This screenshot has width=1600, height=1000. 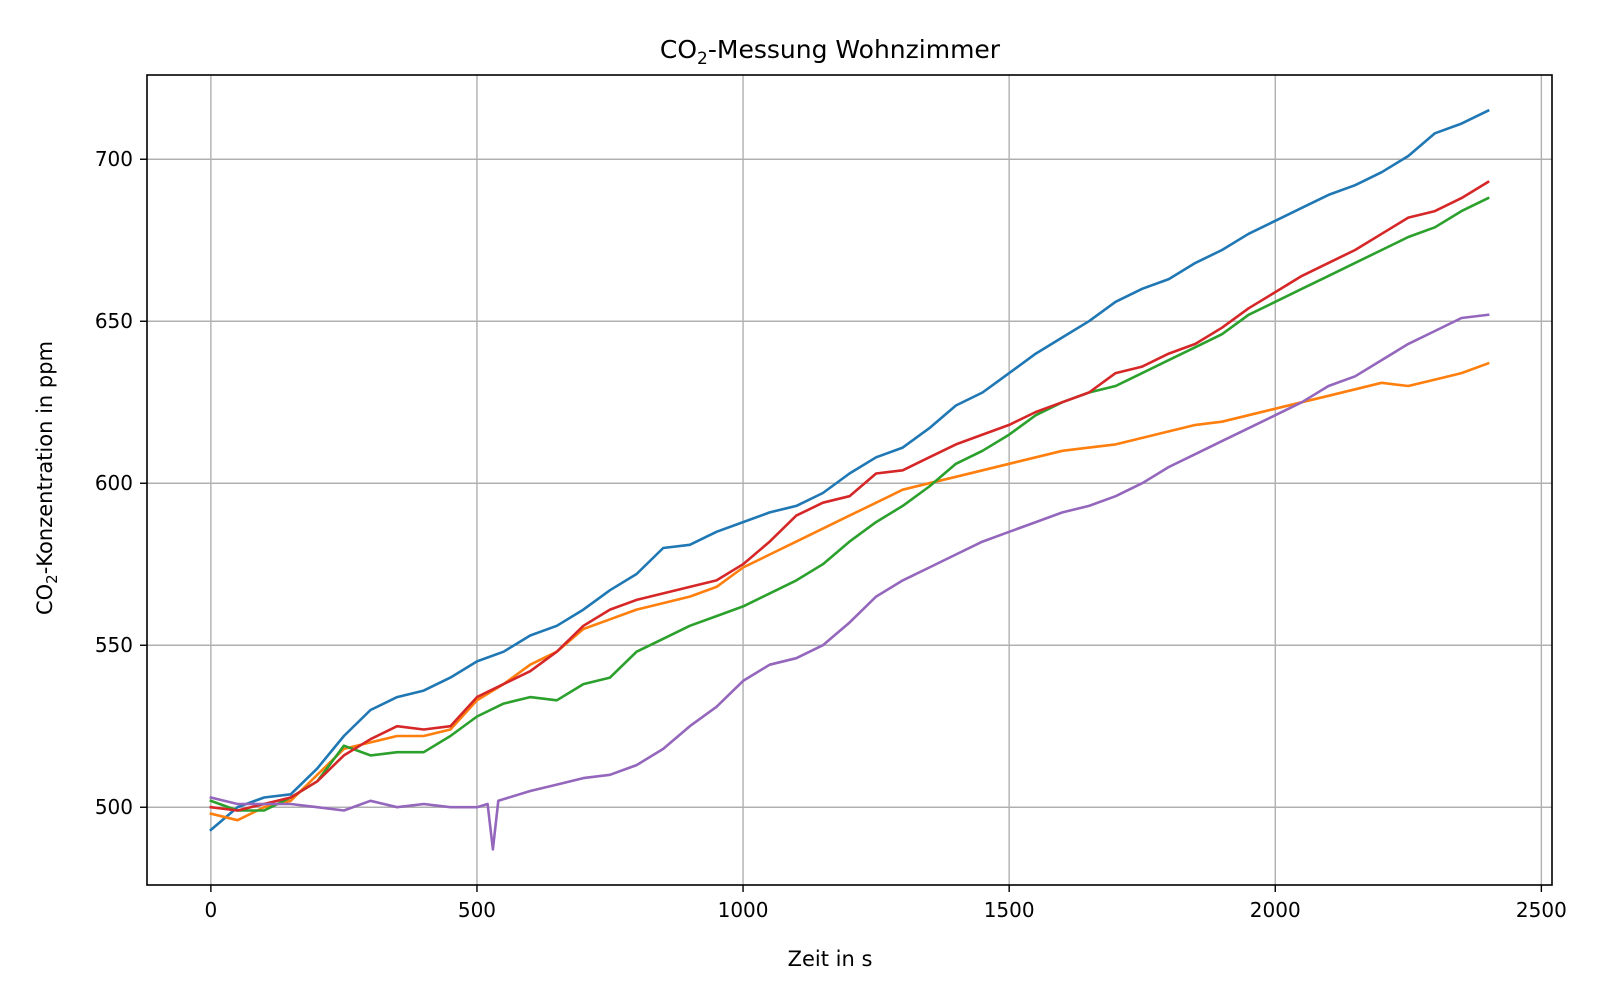 I want to click on y-axis-label: CO2-Konzentration in ppm, so click(x=47, y=478).